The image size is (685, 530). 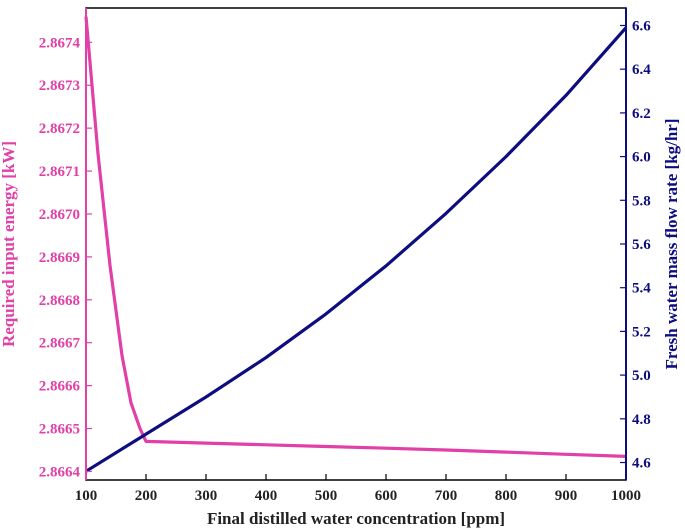 I want to click on right-y-tick-label: 5.0, so click(x=641, y=376).